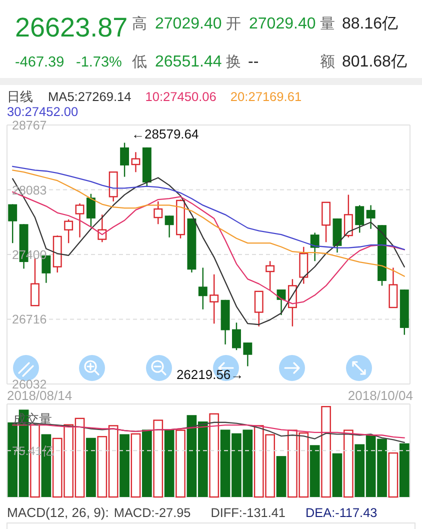 The width and height of the screenshot is (422, 529). I want to click on y-tick-label: 26716, so click(29, 319).